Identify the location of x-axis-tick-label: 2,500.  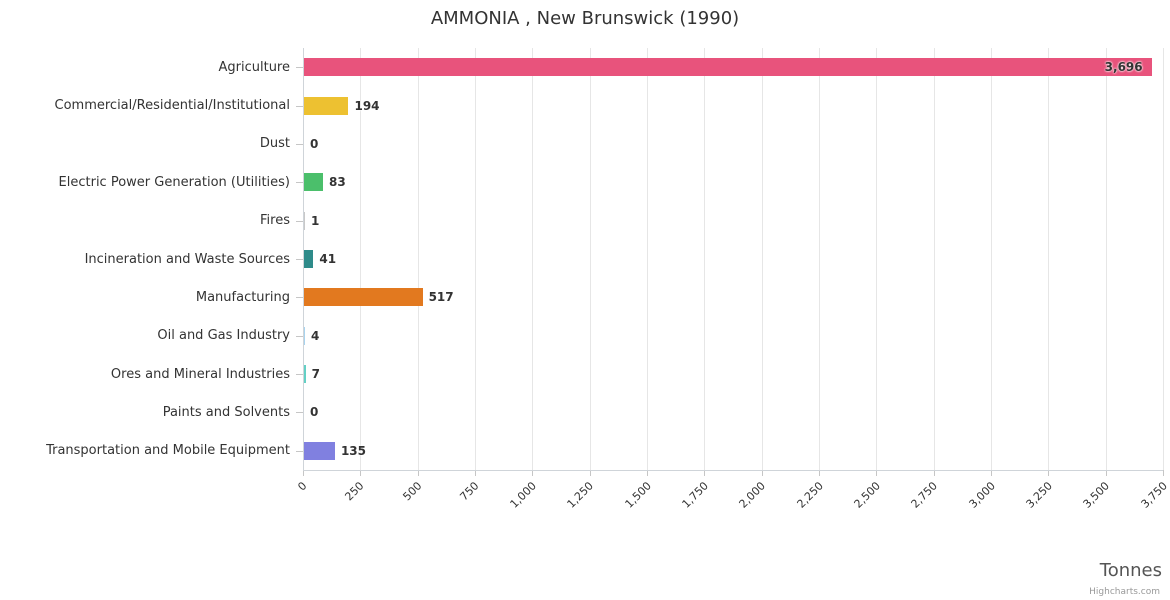
(867, 495).